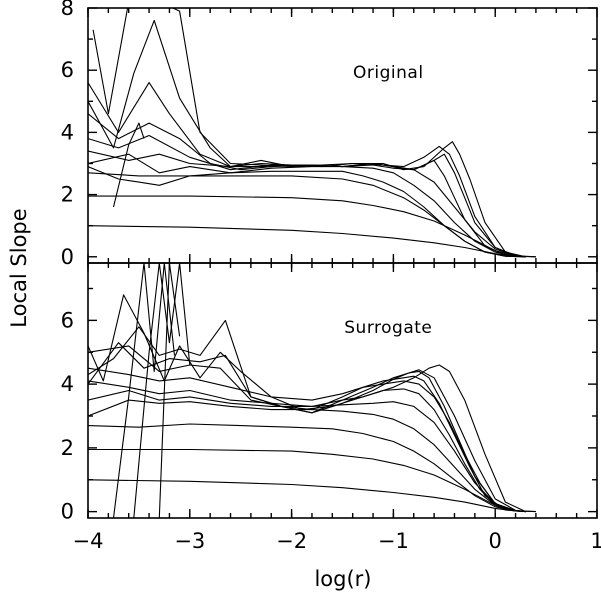 The height and width of the screenshot is (594, 601). Describe the element at coordinates (19, 267) in the screenshot. I see `y-axis-title: Local Slope` at that location.